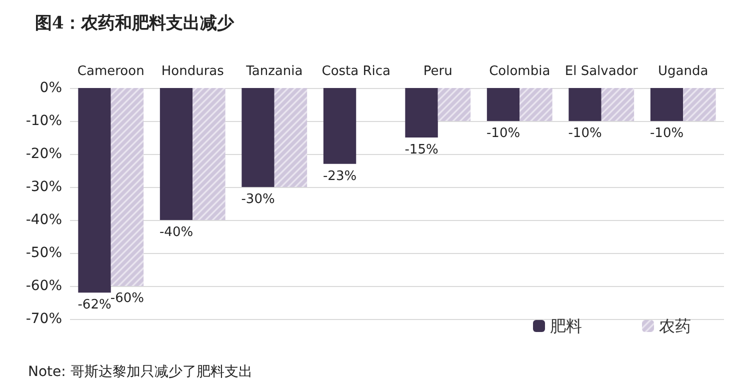  What do you see at coordinates (44, 319) in the screenshot?
I see `y-tick-label: -70%` at bounding box center [44, 319].